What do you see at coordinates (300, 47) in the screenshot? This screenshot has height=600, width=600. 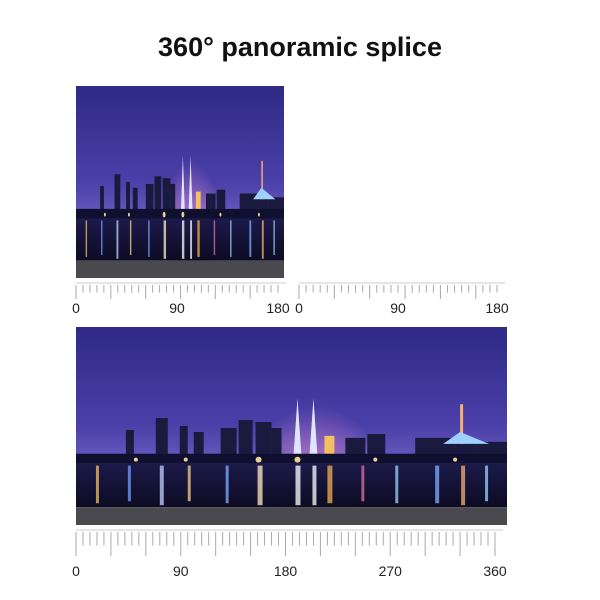 I see `title: 360° panoramic splice` at bounding box center [300, 47].